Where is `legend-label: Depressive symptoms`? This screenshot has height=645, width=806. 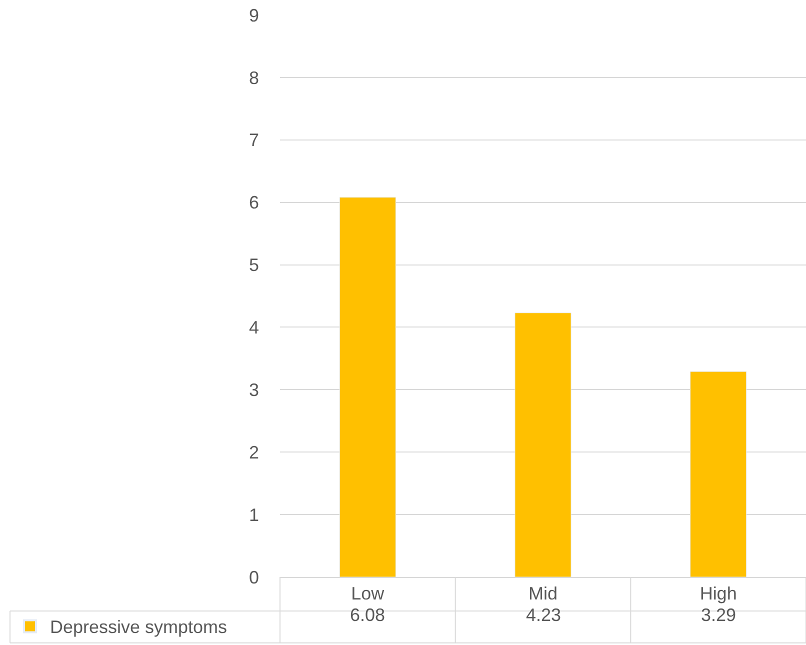
legend-label: Depressive symptoms is located at coordinates (139, 627).